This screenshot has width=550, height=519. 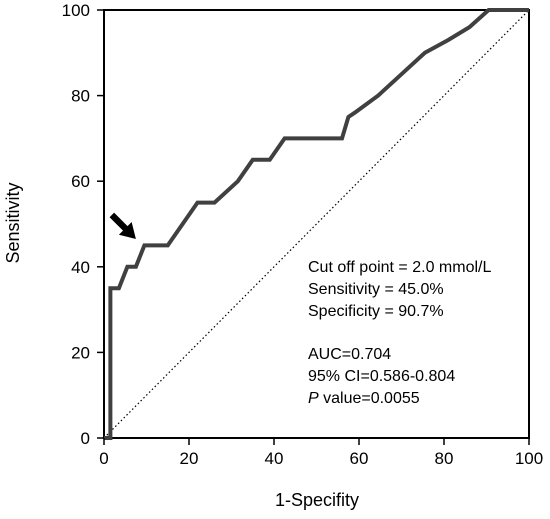 I want to click on x-tick-label-0: 0, so click(x=103, y=458).